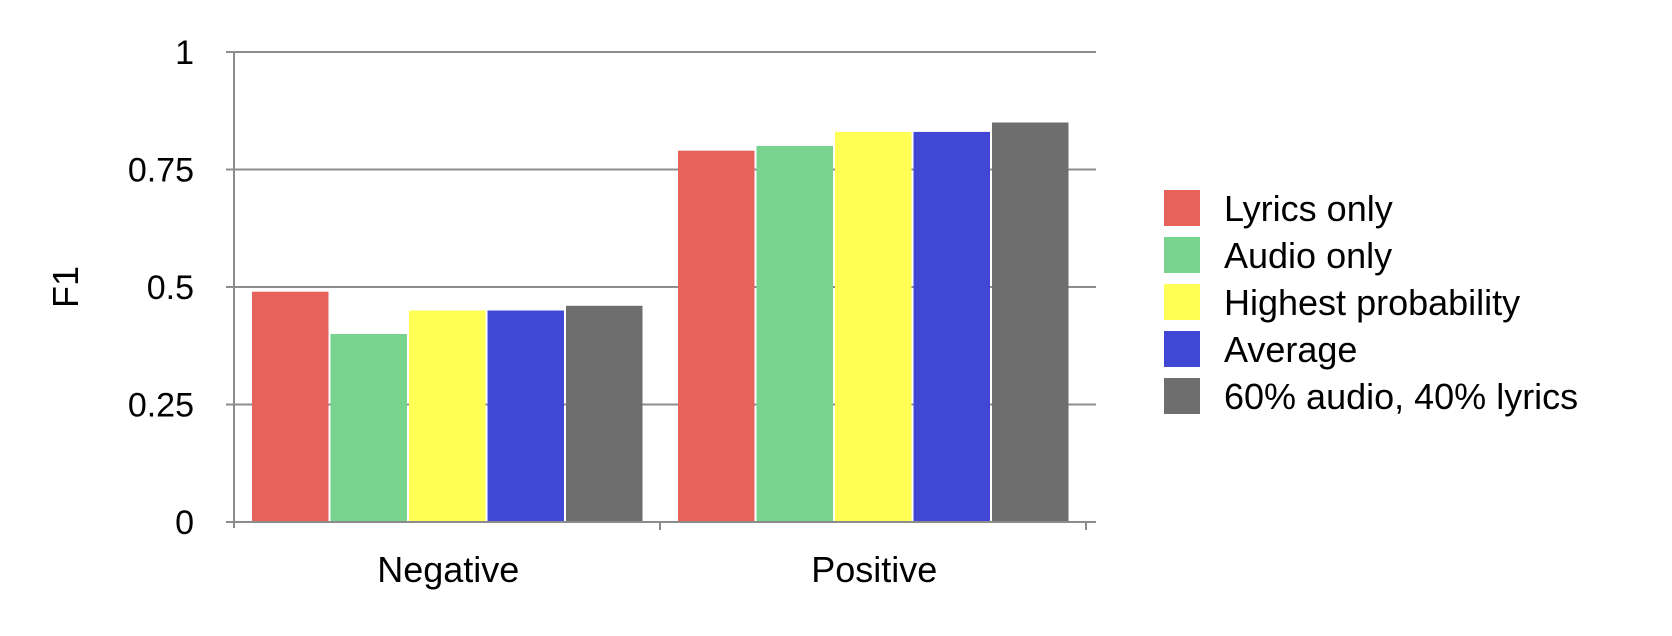 The width and height of the screenshot is (1672, 636). What do you see at coordinates (794, 334) in the screenshot?
I see `bar-positive-audio-only` at bounding box center [794, 334].